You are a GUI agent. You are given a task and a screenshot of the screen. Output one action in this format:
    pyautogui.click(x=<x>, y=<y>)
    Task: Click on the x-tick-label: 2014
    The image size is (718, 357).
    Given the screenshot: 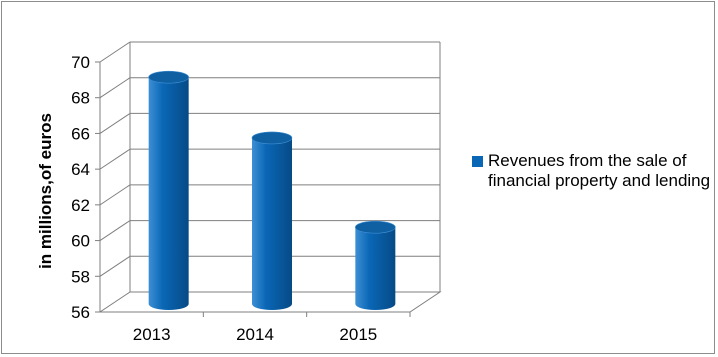 What is the action you would take?
    pyautogui.click(x=255, y=334)
    